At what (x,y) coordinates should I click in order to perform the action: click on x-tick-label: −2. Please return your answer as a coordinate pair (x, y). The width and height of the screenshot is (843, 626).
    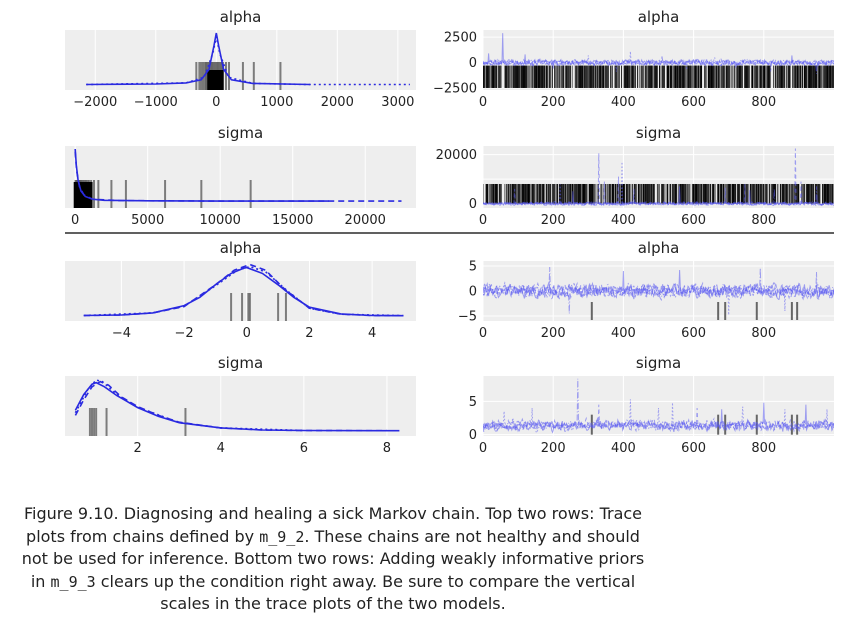
    Looking at the image, I should click on (184, 333).